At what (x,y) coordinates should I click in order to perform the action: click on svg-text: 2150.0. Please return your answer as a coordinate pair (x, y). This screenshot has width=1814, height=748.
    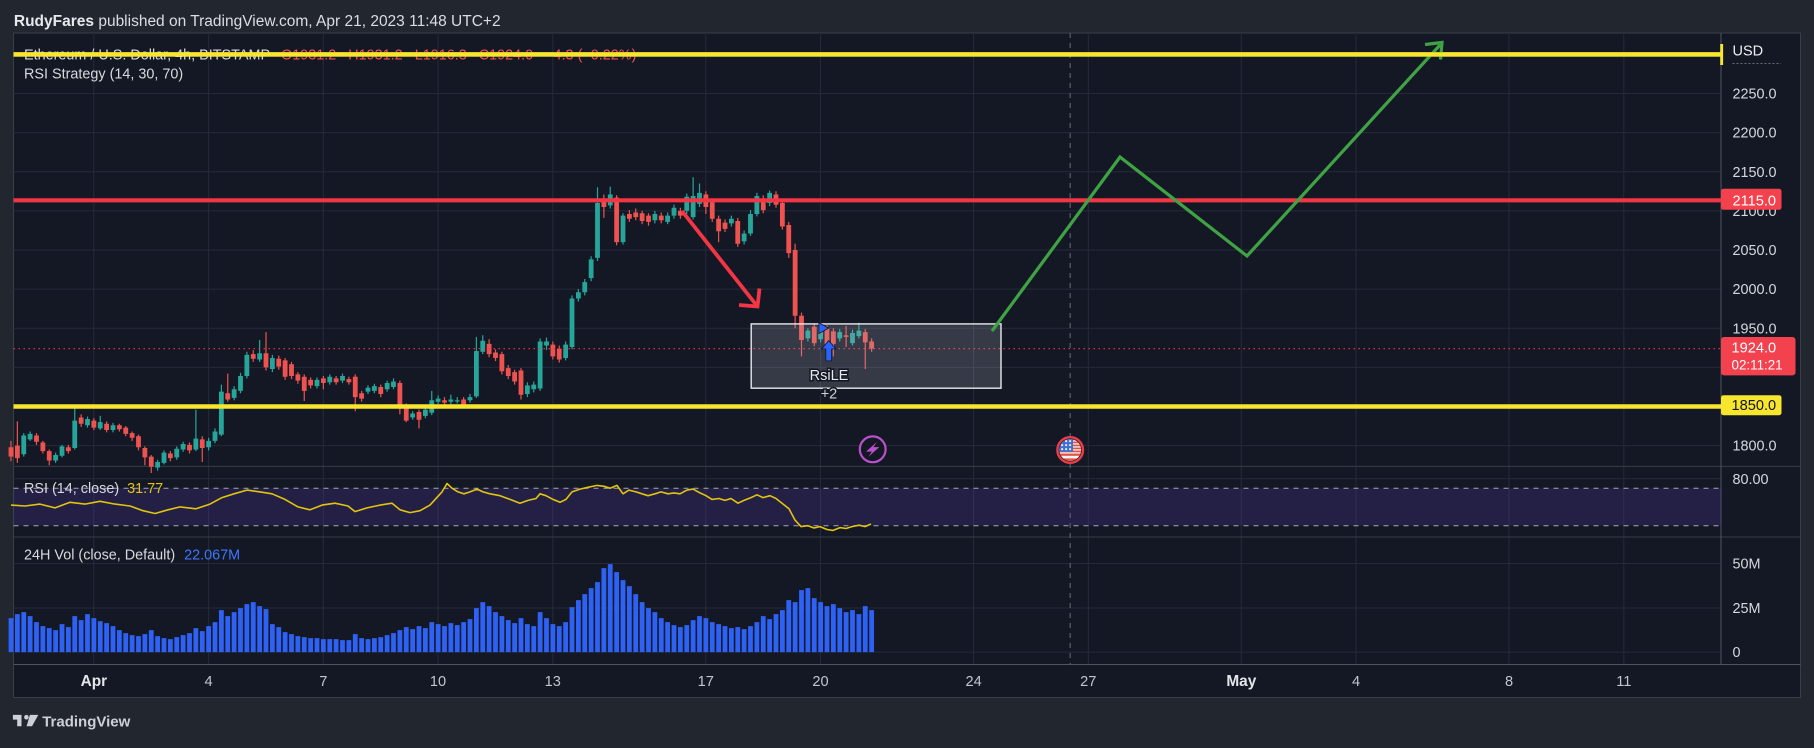
    Looking at the image, I should click on (1755, 173).